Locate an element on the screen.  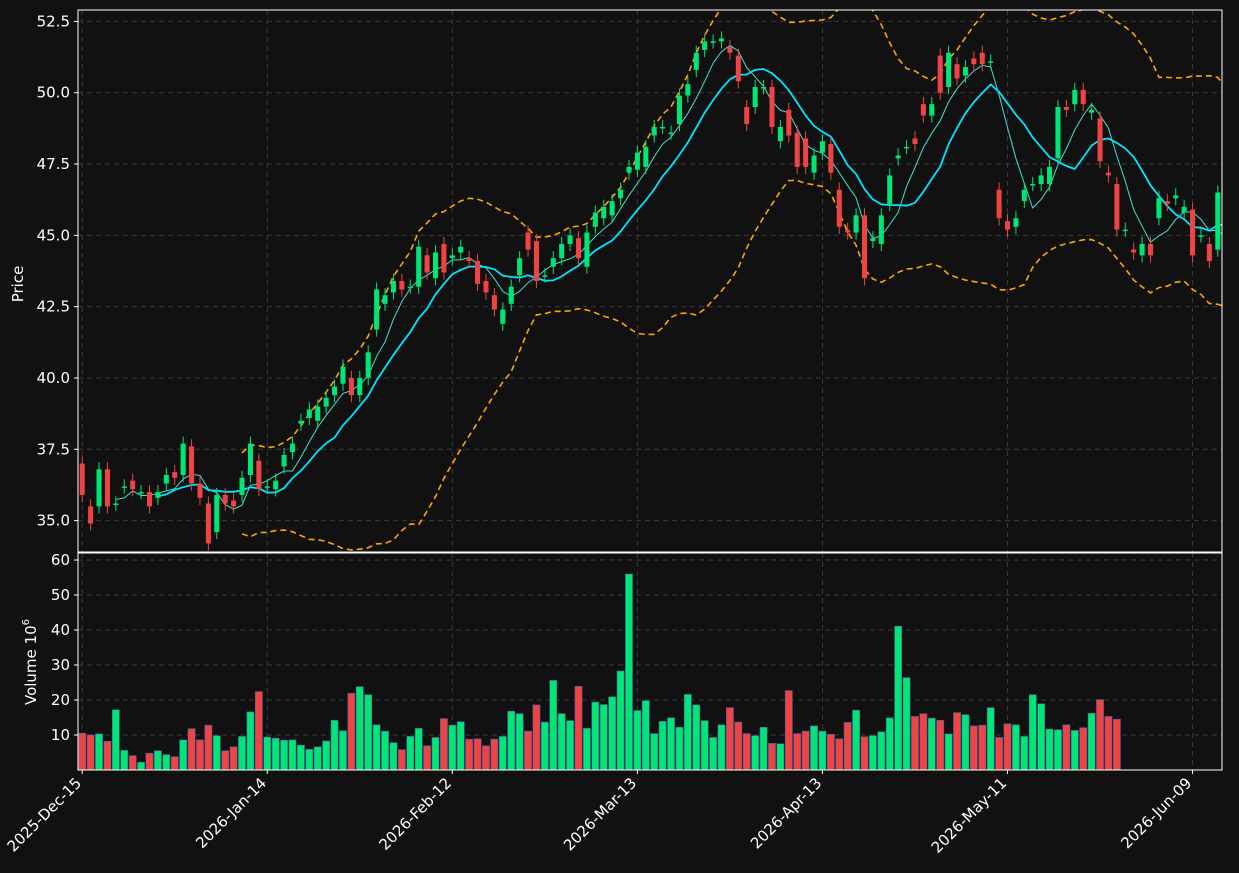
volume-axis-label-exponent: 6 is located at coordinates (26, 622).